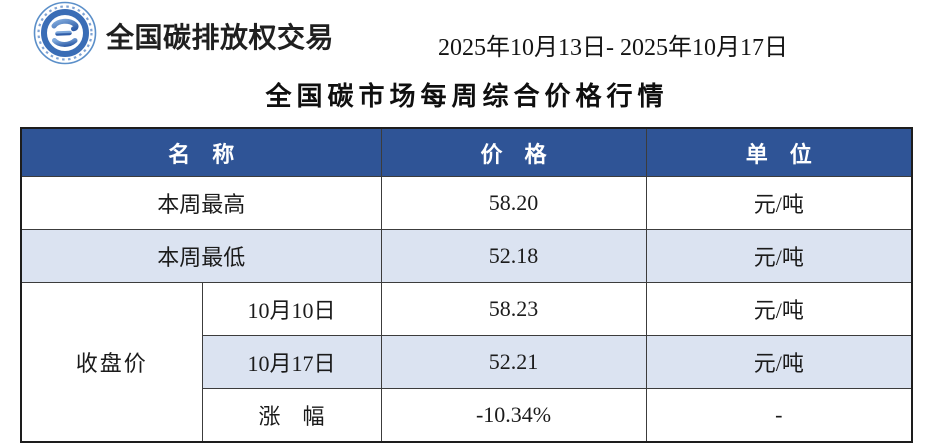  What do you see at coordinates (291, 309) in the screenshot?
I see `close-oct10-label: 10月10日` at bounding box center [291, 309].